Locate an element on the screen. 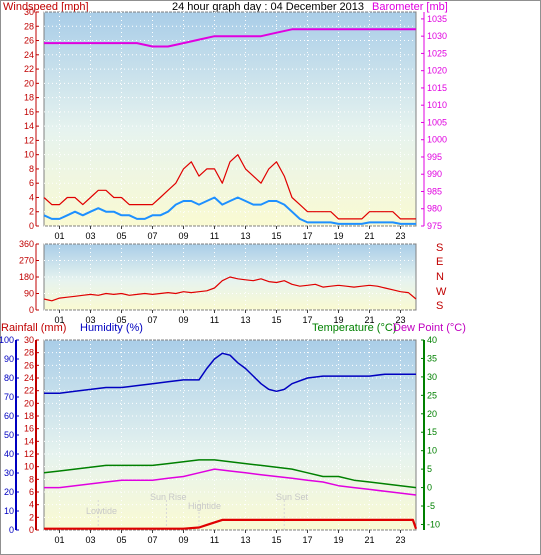 This screenshot has height=555, width=541. x-tick-label-2: 09 is located at coordinates (183, 320).